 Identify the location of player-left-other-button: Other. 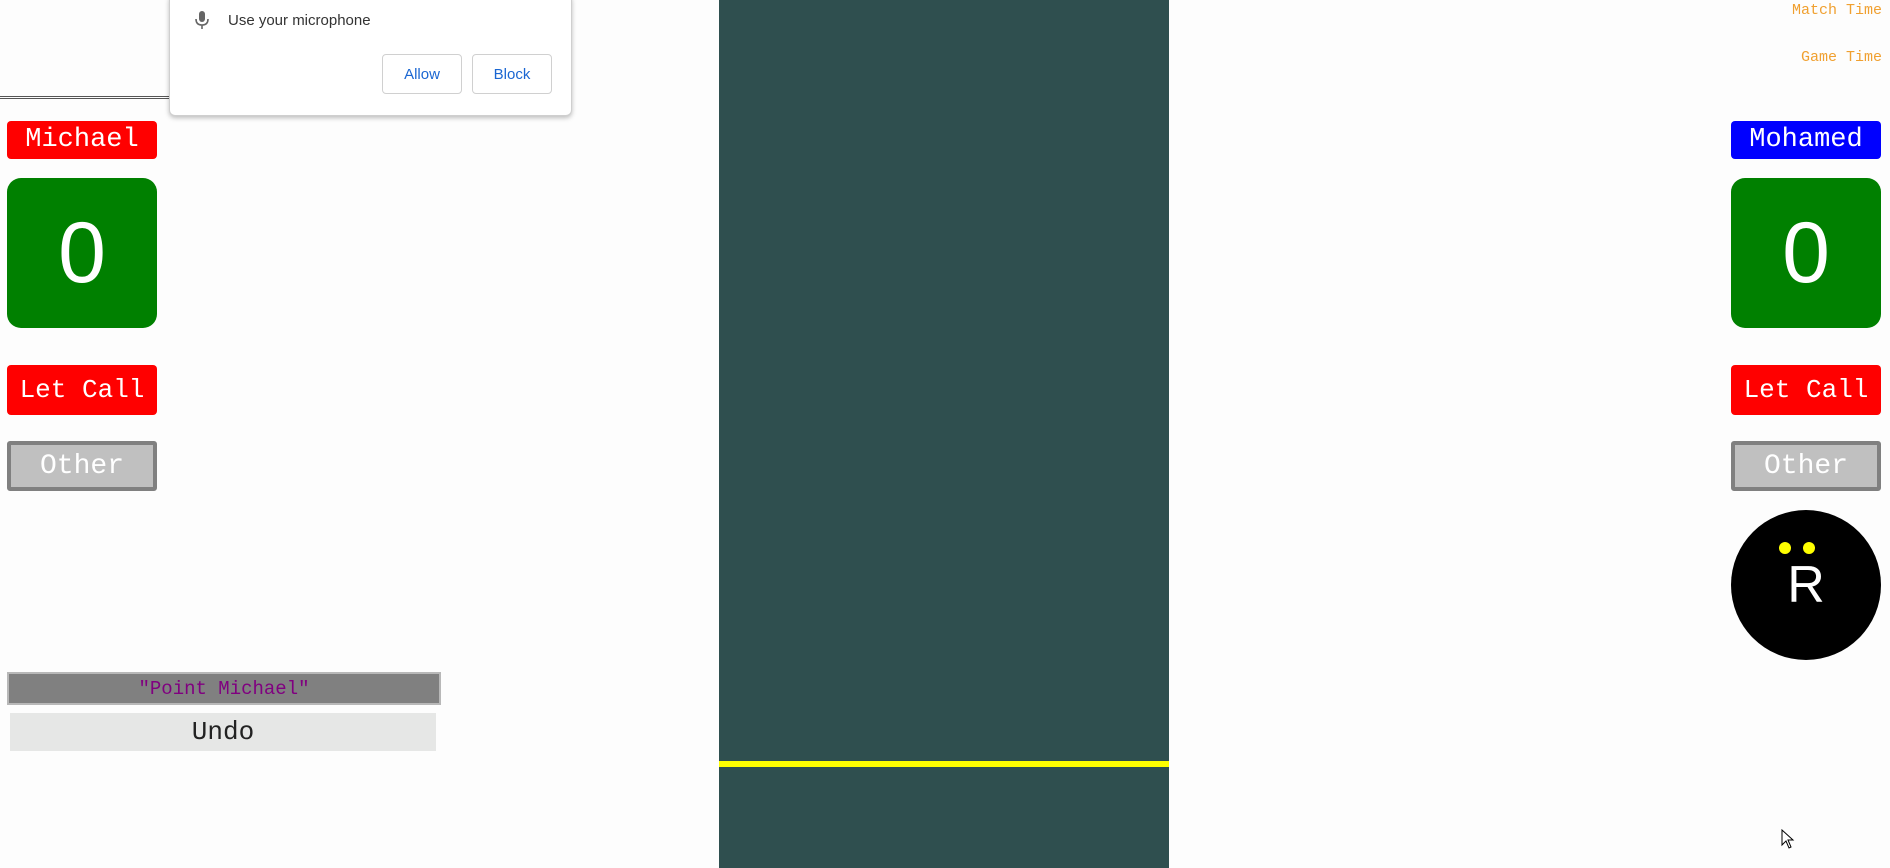
(82, 466).